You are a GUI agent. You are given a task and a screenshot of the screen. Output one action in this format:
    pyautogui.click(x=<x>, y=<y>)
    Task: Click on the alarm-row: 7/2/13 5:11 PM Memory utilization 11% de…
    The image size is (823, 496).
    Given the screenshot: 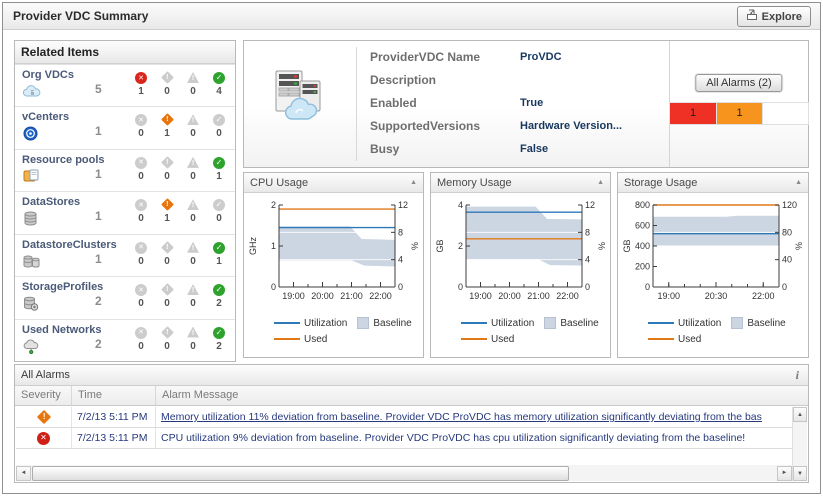 What is the action you would take?
    pyautogui.click(x=404, y=417)
    